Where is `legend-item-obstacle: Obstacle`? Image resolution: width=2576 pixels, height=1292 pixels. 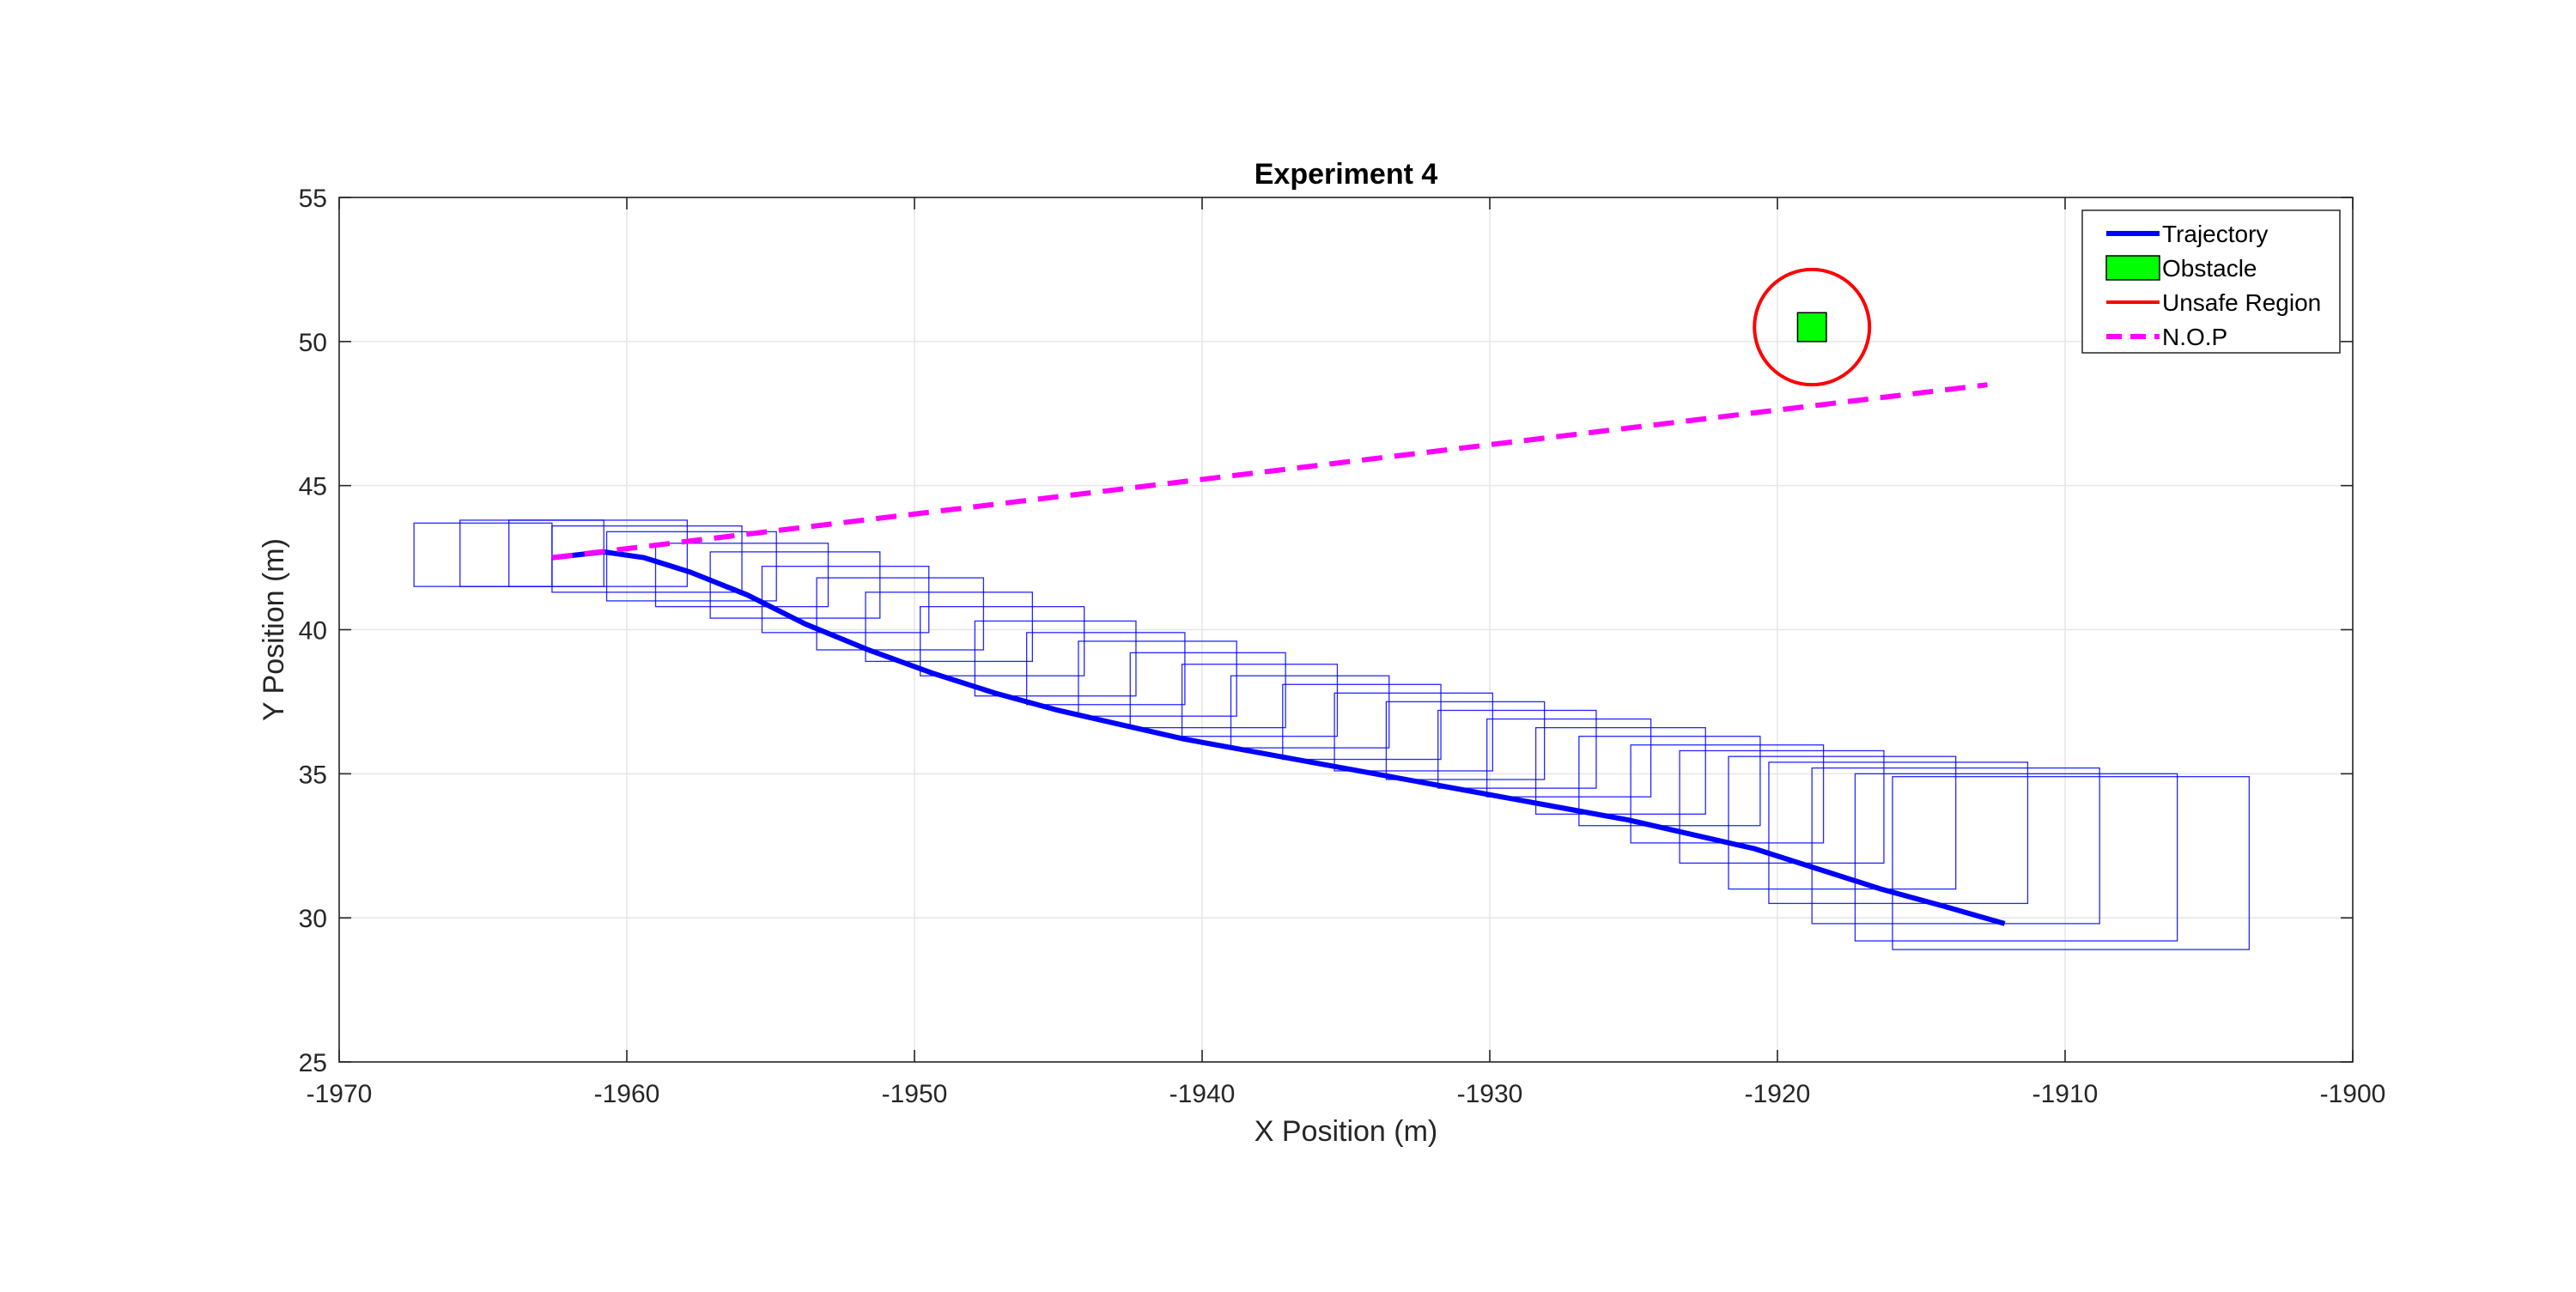
legend-item-obstacle: Obstacle is located at coordinates (2181, 268).